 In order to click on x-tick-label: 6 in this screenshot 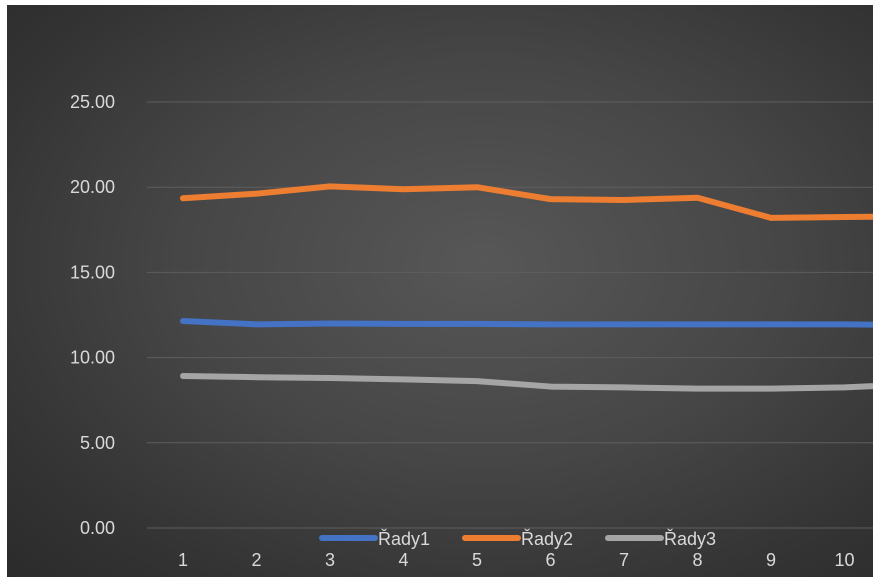, I will do `click(550, 560)`.